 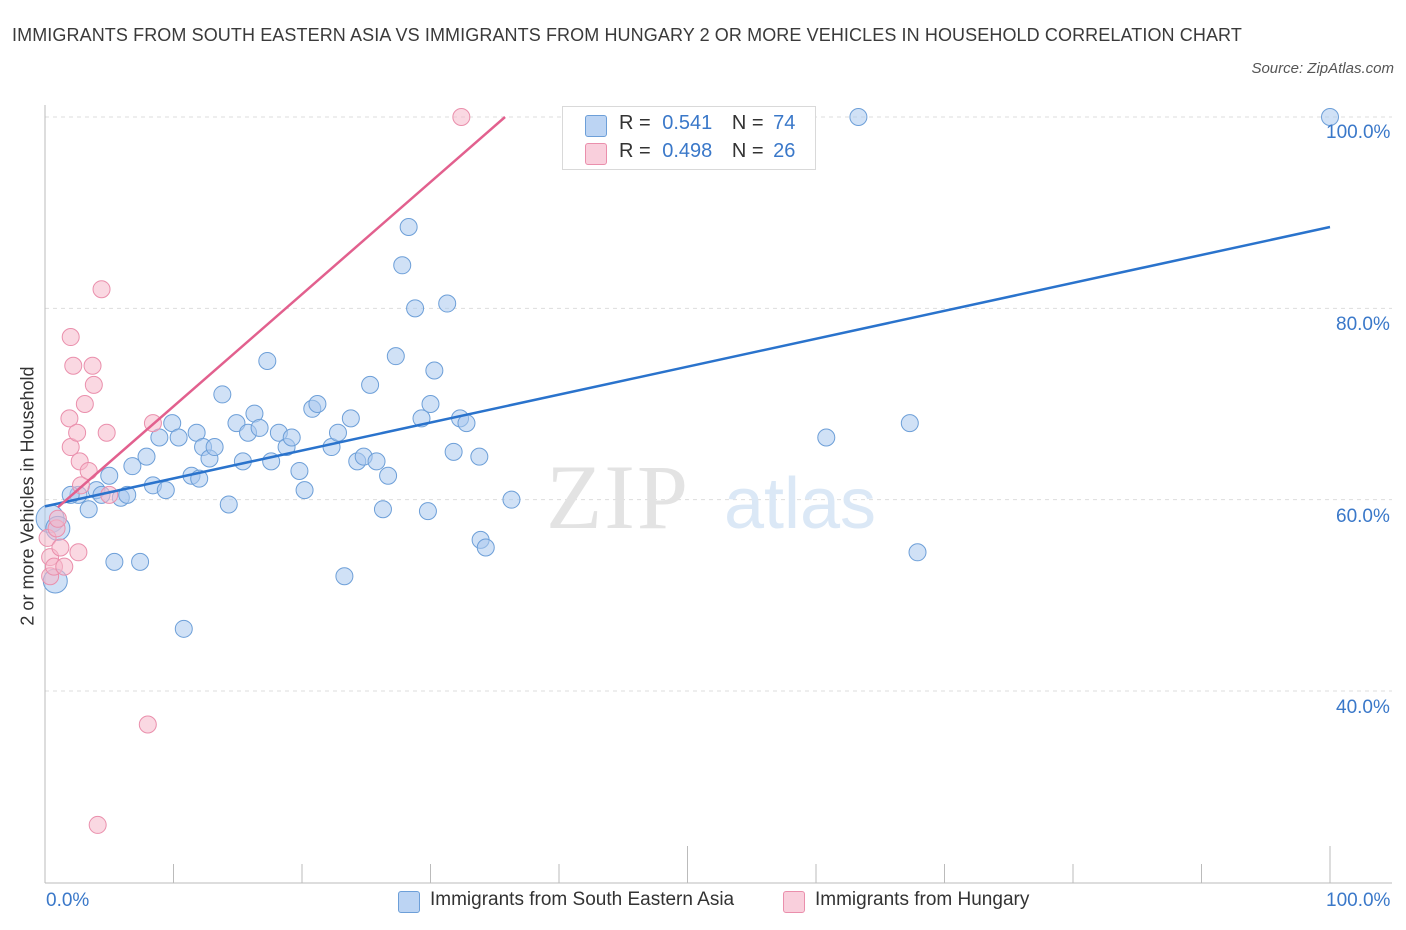 I want to click on watermark-atlas: atlas, so click(x=800, y=504).